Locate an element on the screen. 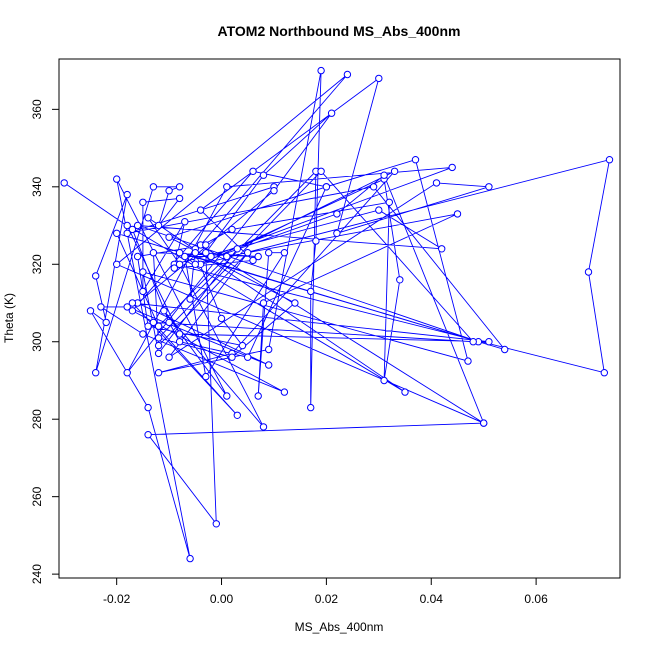 This screenshot has width=650, height=650. chart-title: ATOM2 Northbound MS_Abs_400nm is located at coordinates (339, 31).